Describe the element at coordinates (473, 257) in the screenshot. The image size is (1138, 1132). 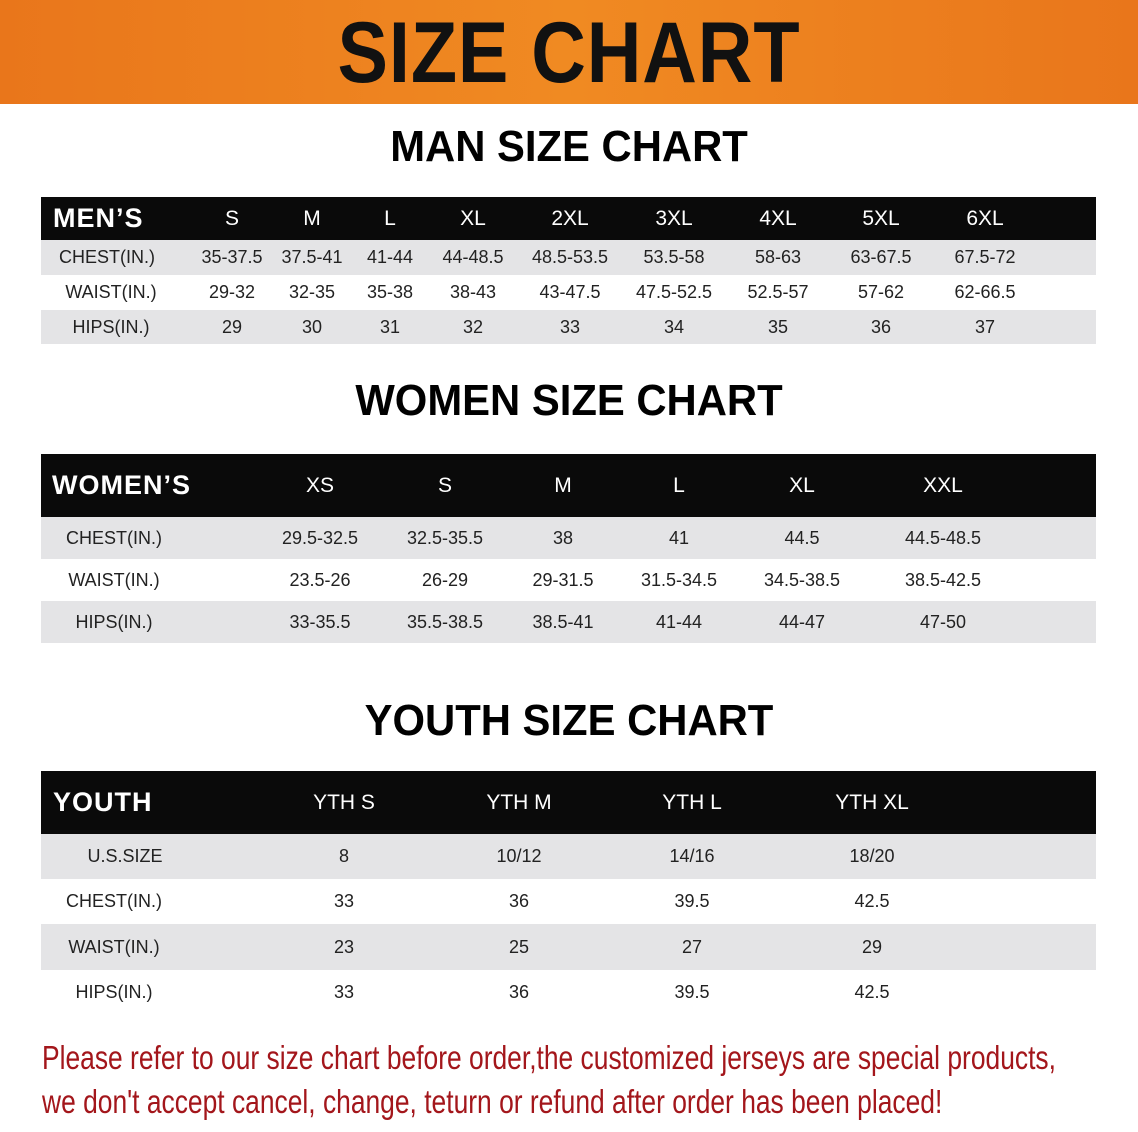
I see `table-cell: 44-48.5` at that location.